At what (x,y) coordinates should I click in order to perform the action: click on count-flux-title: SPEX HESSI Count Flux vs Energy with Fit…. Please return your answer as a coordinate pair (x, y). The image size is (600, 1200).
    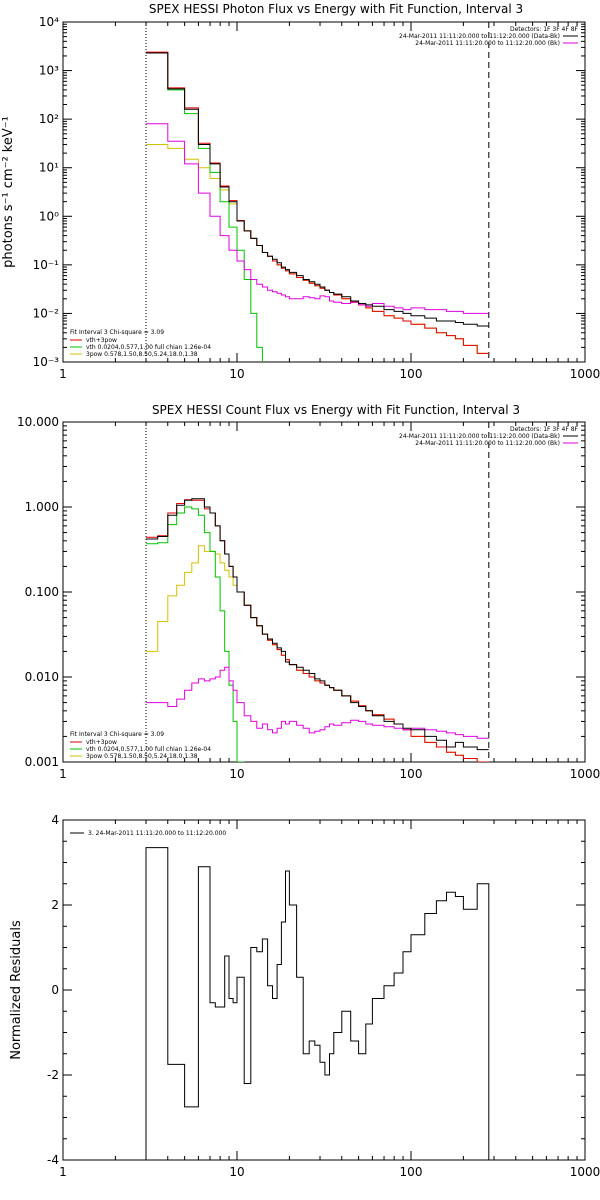
    Looking at the image, I should click on (336, 410).